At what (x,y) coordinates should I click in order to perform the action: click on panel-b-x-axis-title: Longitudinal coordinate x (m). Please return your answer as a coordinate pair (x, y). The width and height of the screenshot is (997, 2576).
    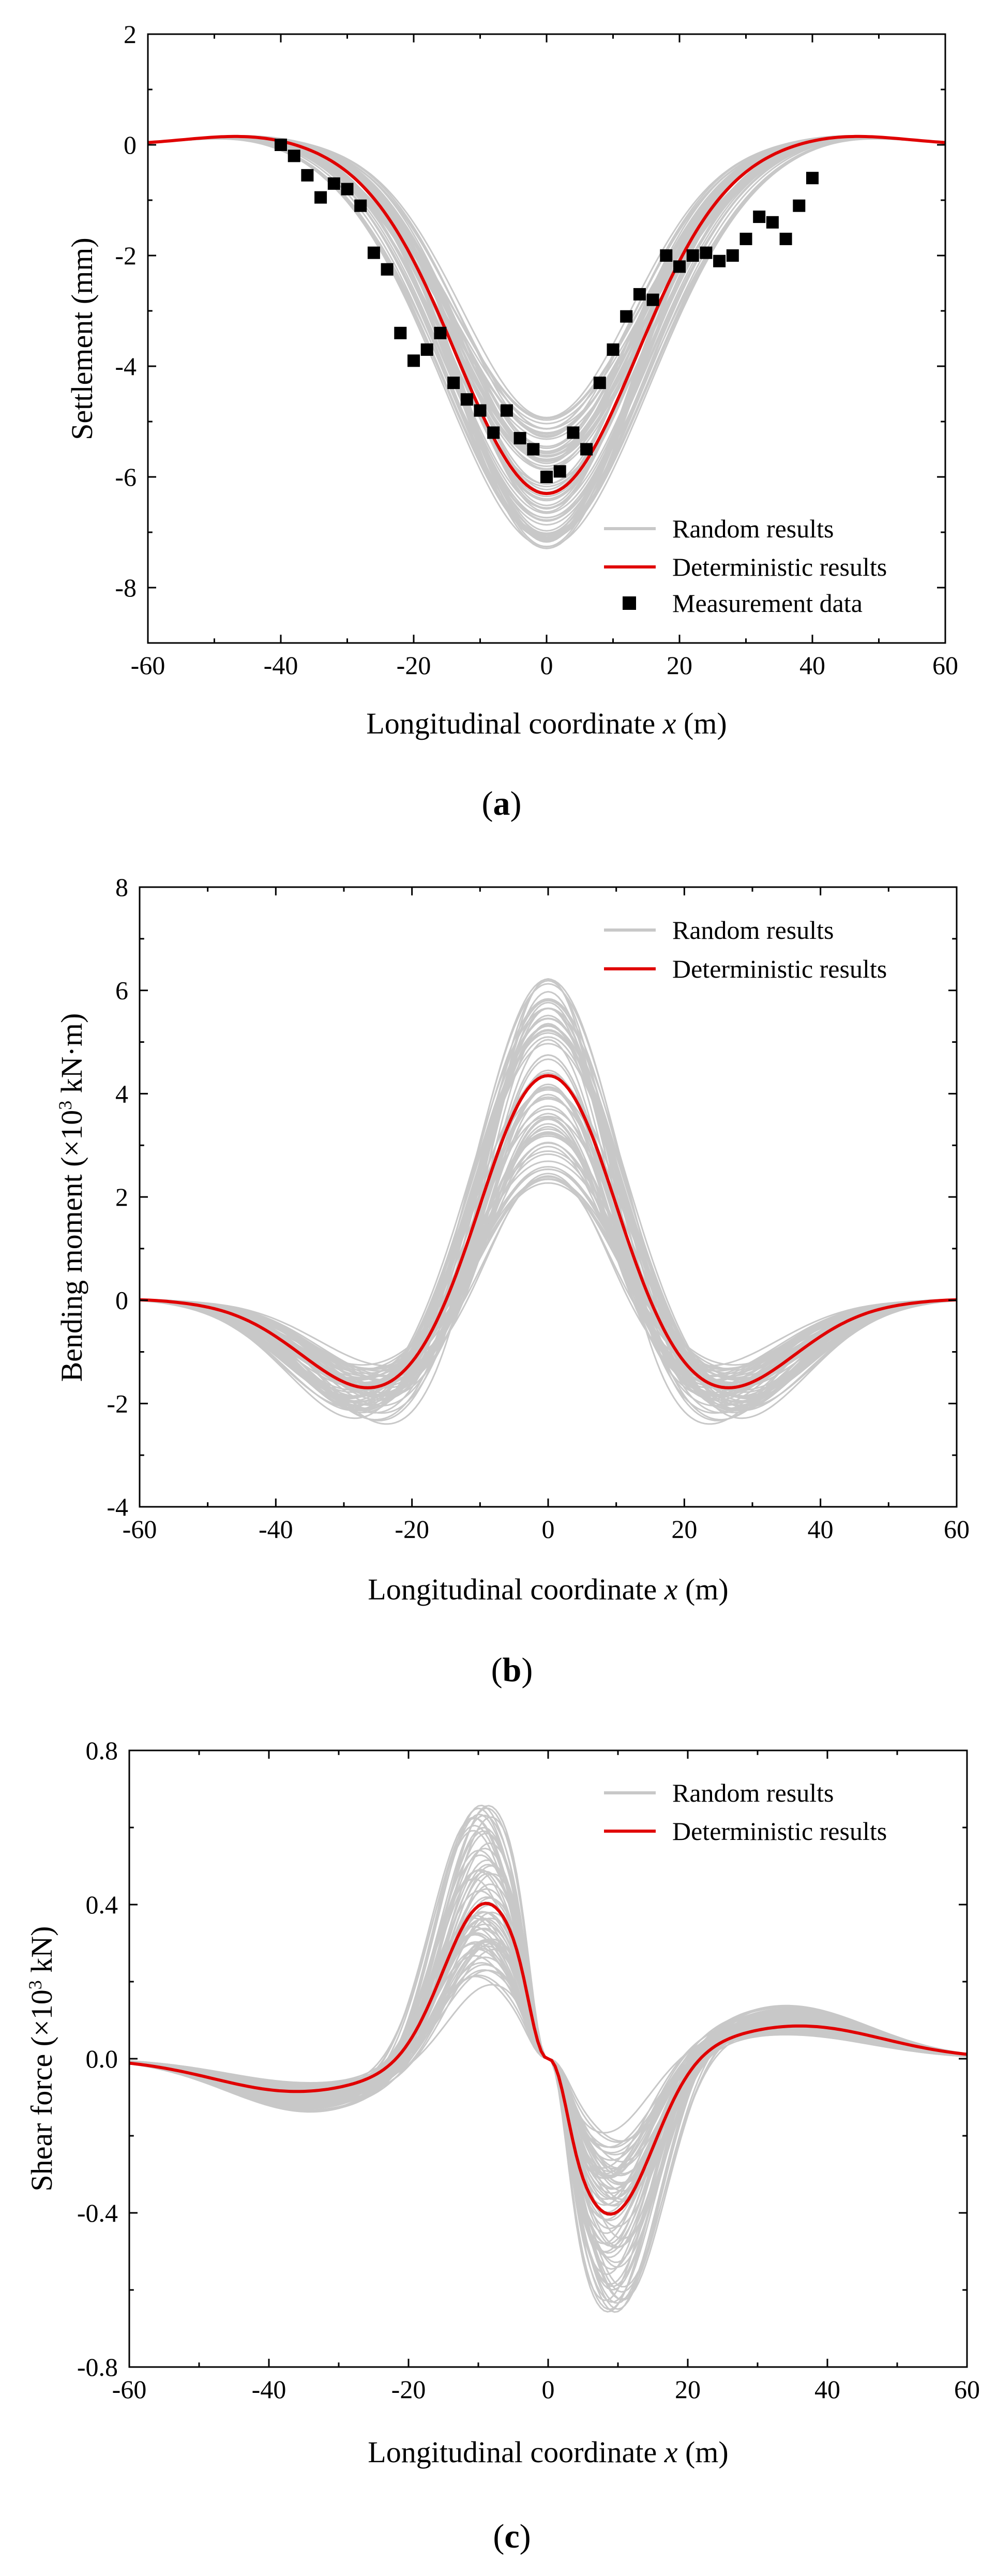
    Looking at the image, I should click on (548, 1589).